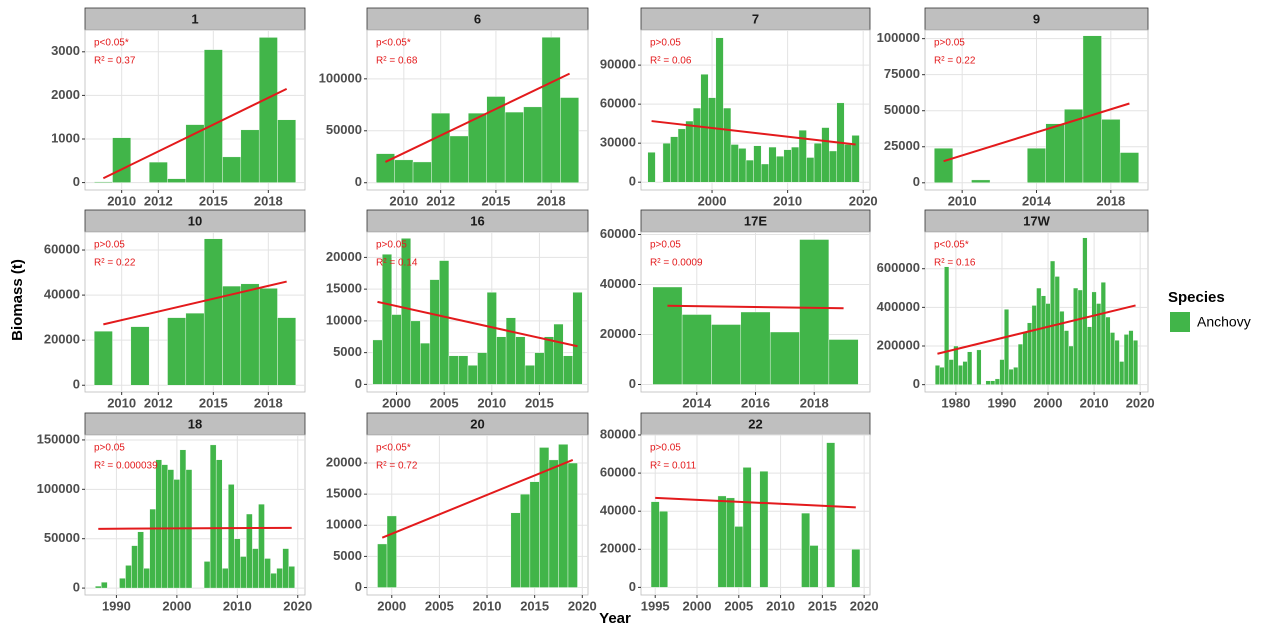  What do you see at coordinates (1001, 402) in the screenshot?
I see `x-tick-label: 1990` at bounding box center [1001, 402].